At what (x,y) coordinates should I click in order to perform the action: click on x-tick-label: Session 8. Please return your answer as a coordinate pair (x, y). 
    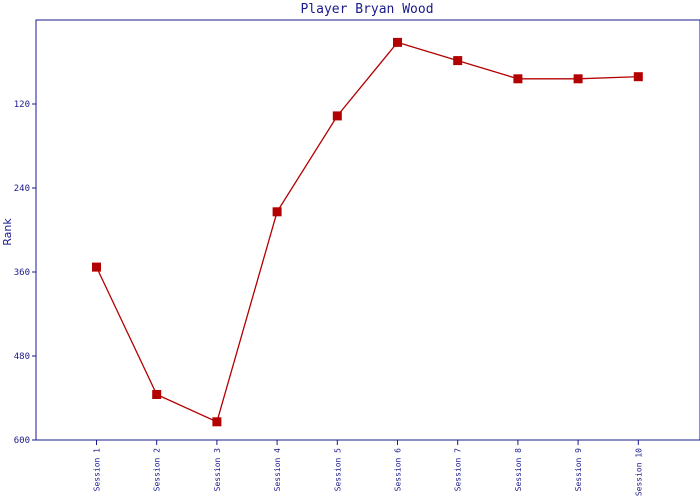
    Looking at the image, I should click on (518, 470).